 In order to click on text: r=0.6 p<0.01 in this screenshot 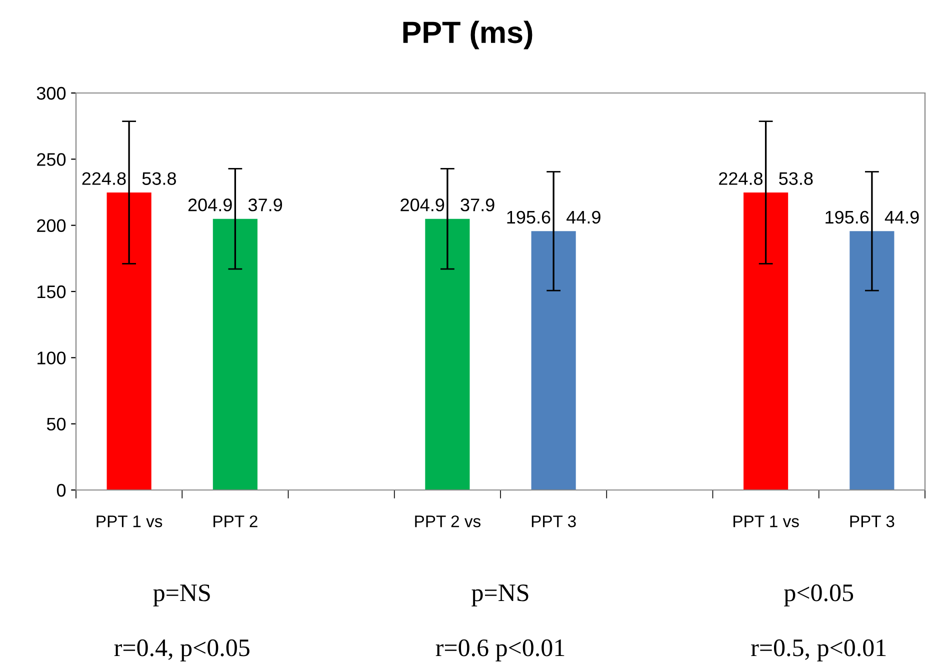, I will do `click(500, 650)`.